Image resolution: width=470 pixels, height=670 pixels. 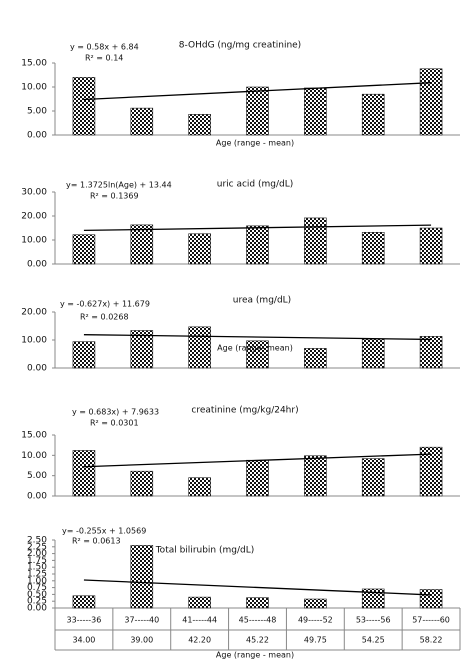 I want to click on chart-title: creatinine (mg/kg/24hr), so click(x=244, y=411).